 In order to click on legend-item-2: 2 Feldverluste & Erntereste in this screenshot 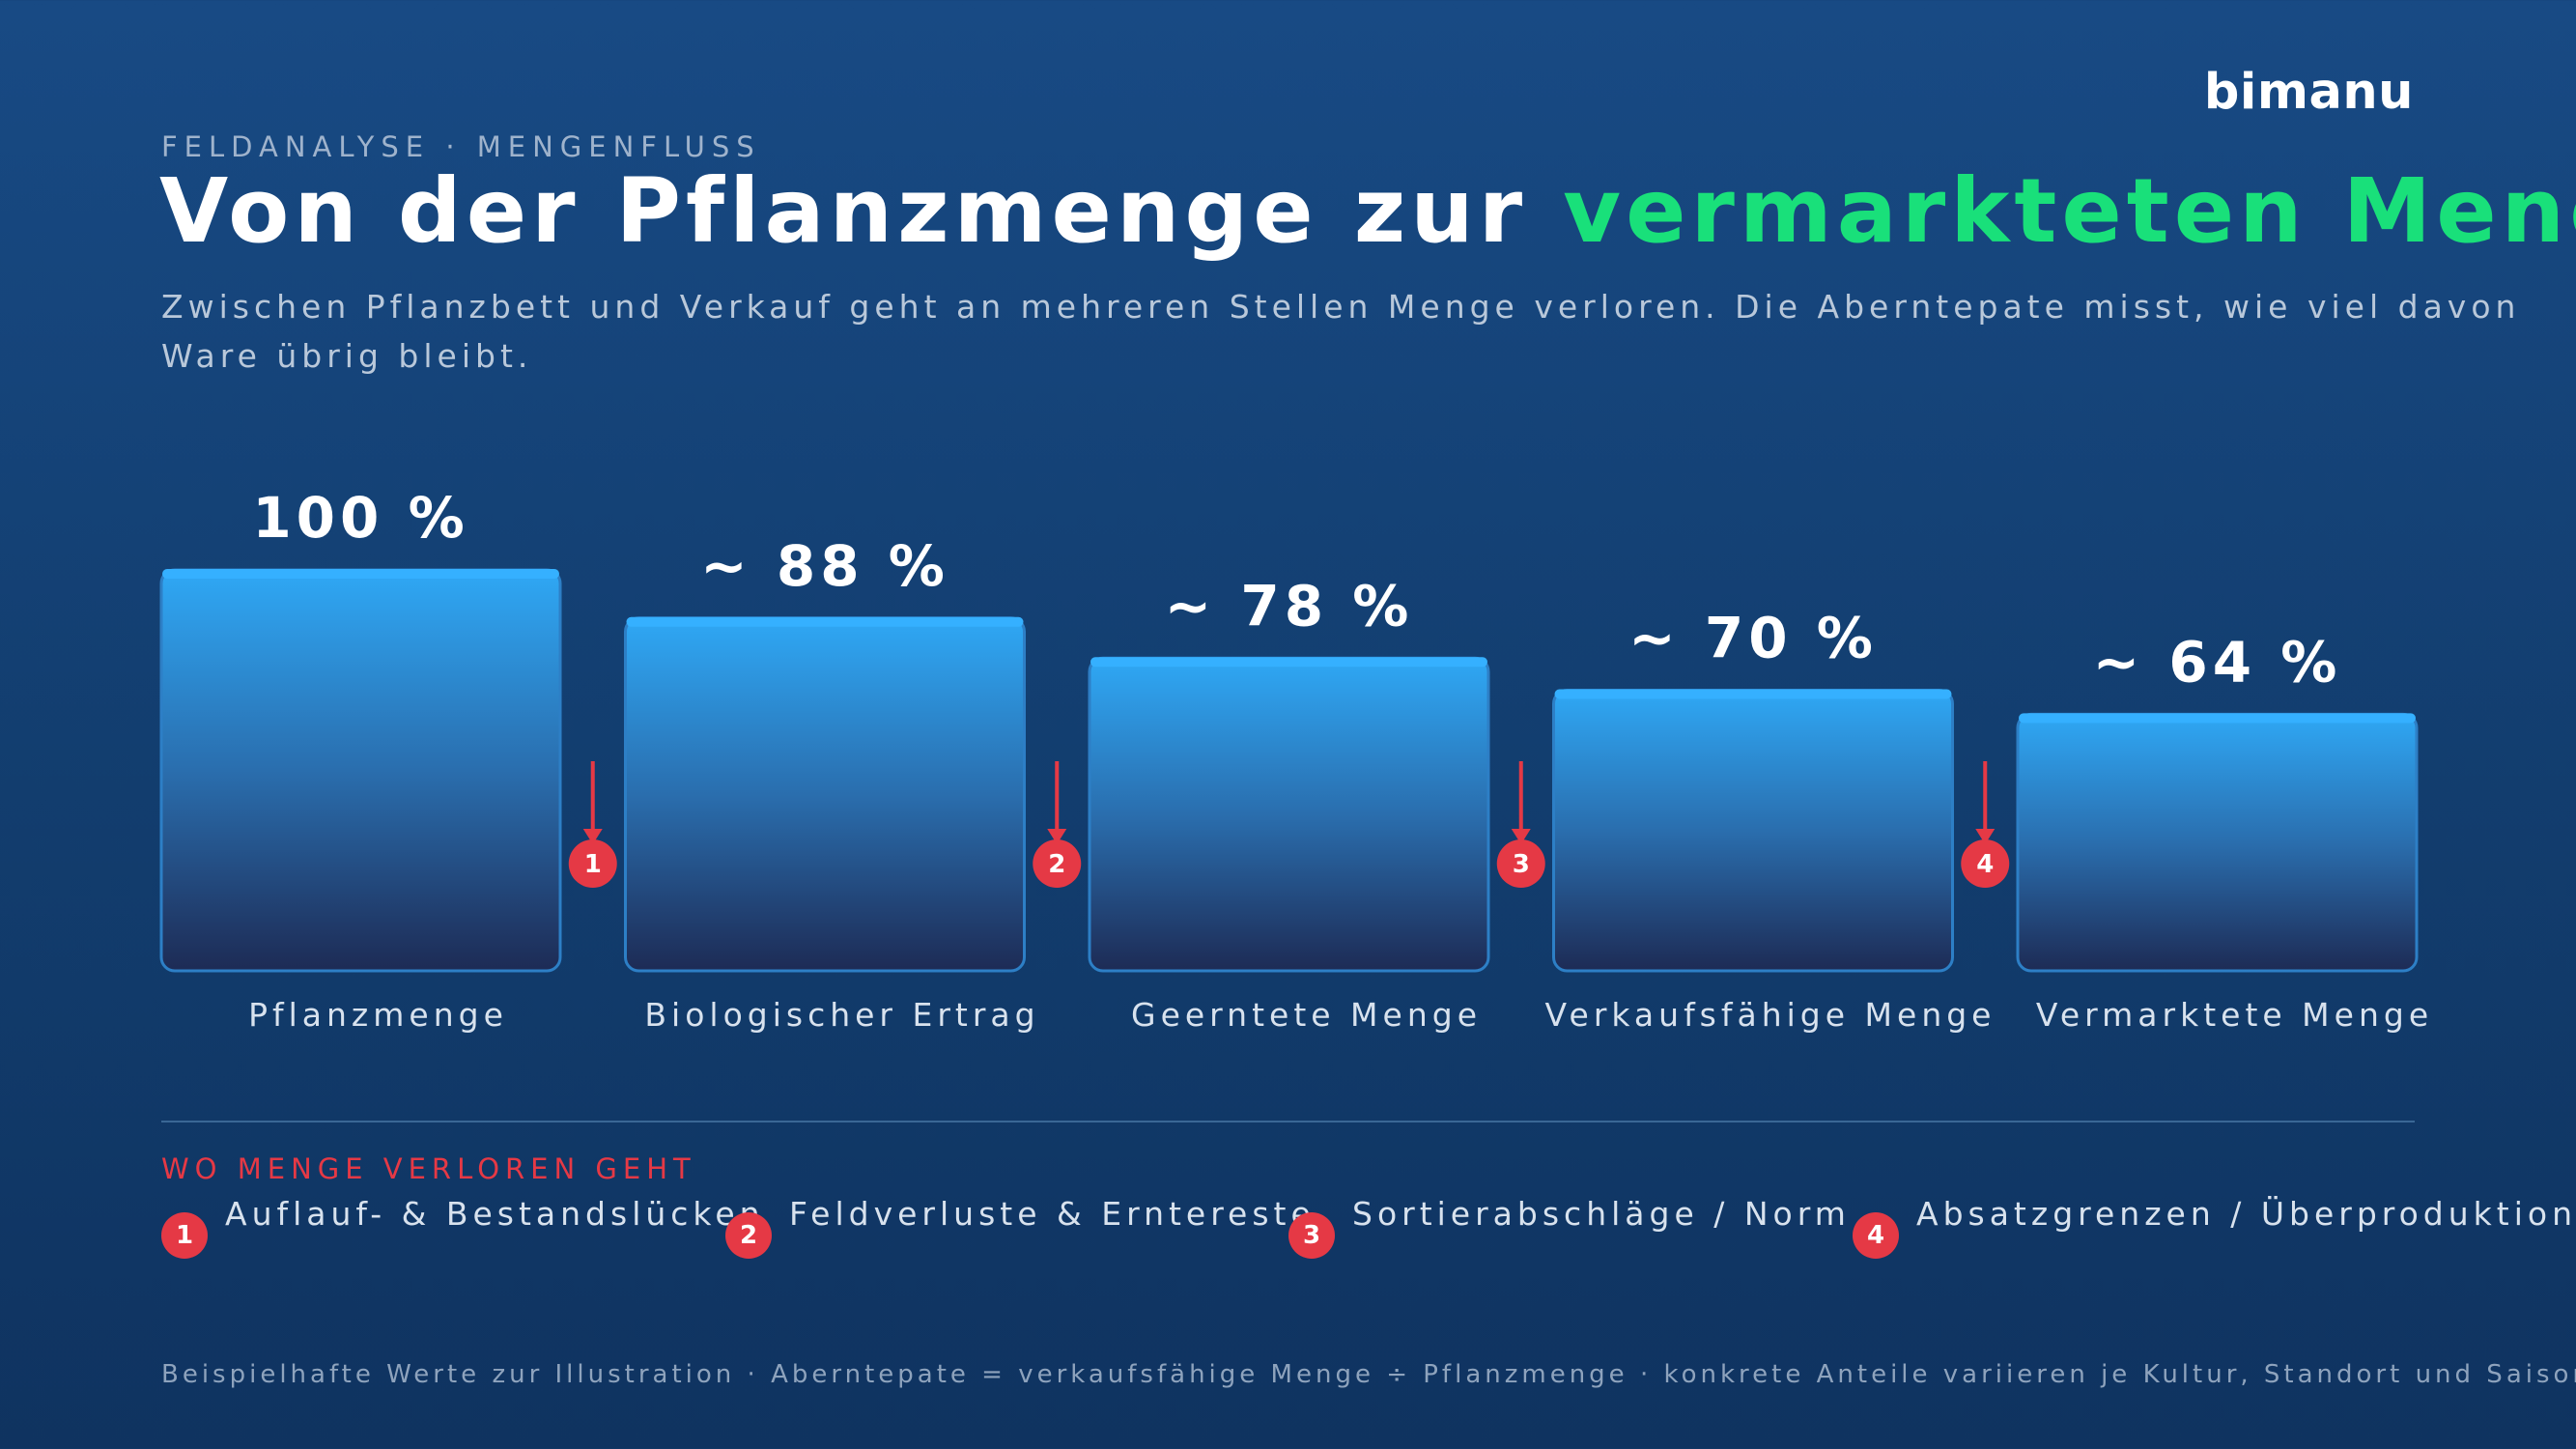, I will do `click(1020, 1227)`.